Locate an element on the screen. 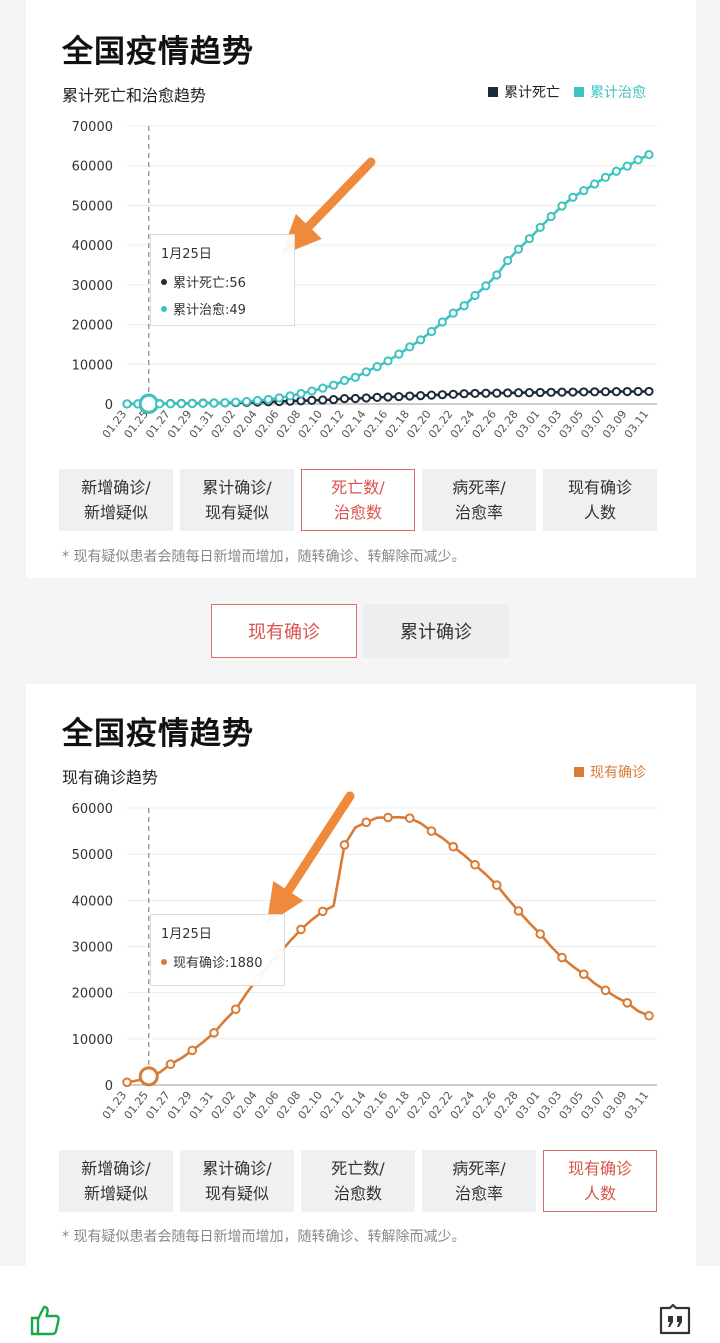 This screenshot has width=720, height=1343. legend-item-cures: 累计治愈 is located at coordinates (610, 92).